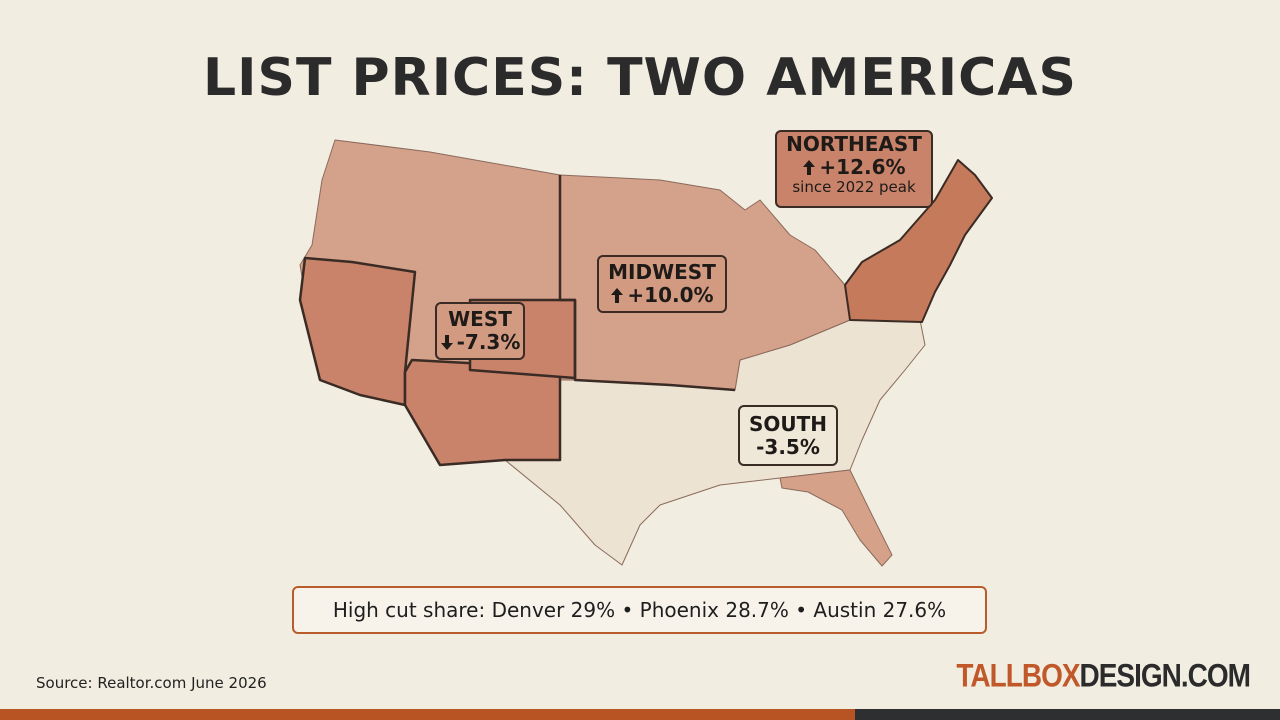  I want to click on down-arrow, so click(446, 342).